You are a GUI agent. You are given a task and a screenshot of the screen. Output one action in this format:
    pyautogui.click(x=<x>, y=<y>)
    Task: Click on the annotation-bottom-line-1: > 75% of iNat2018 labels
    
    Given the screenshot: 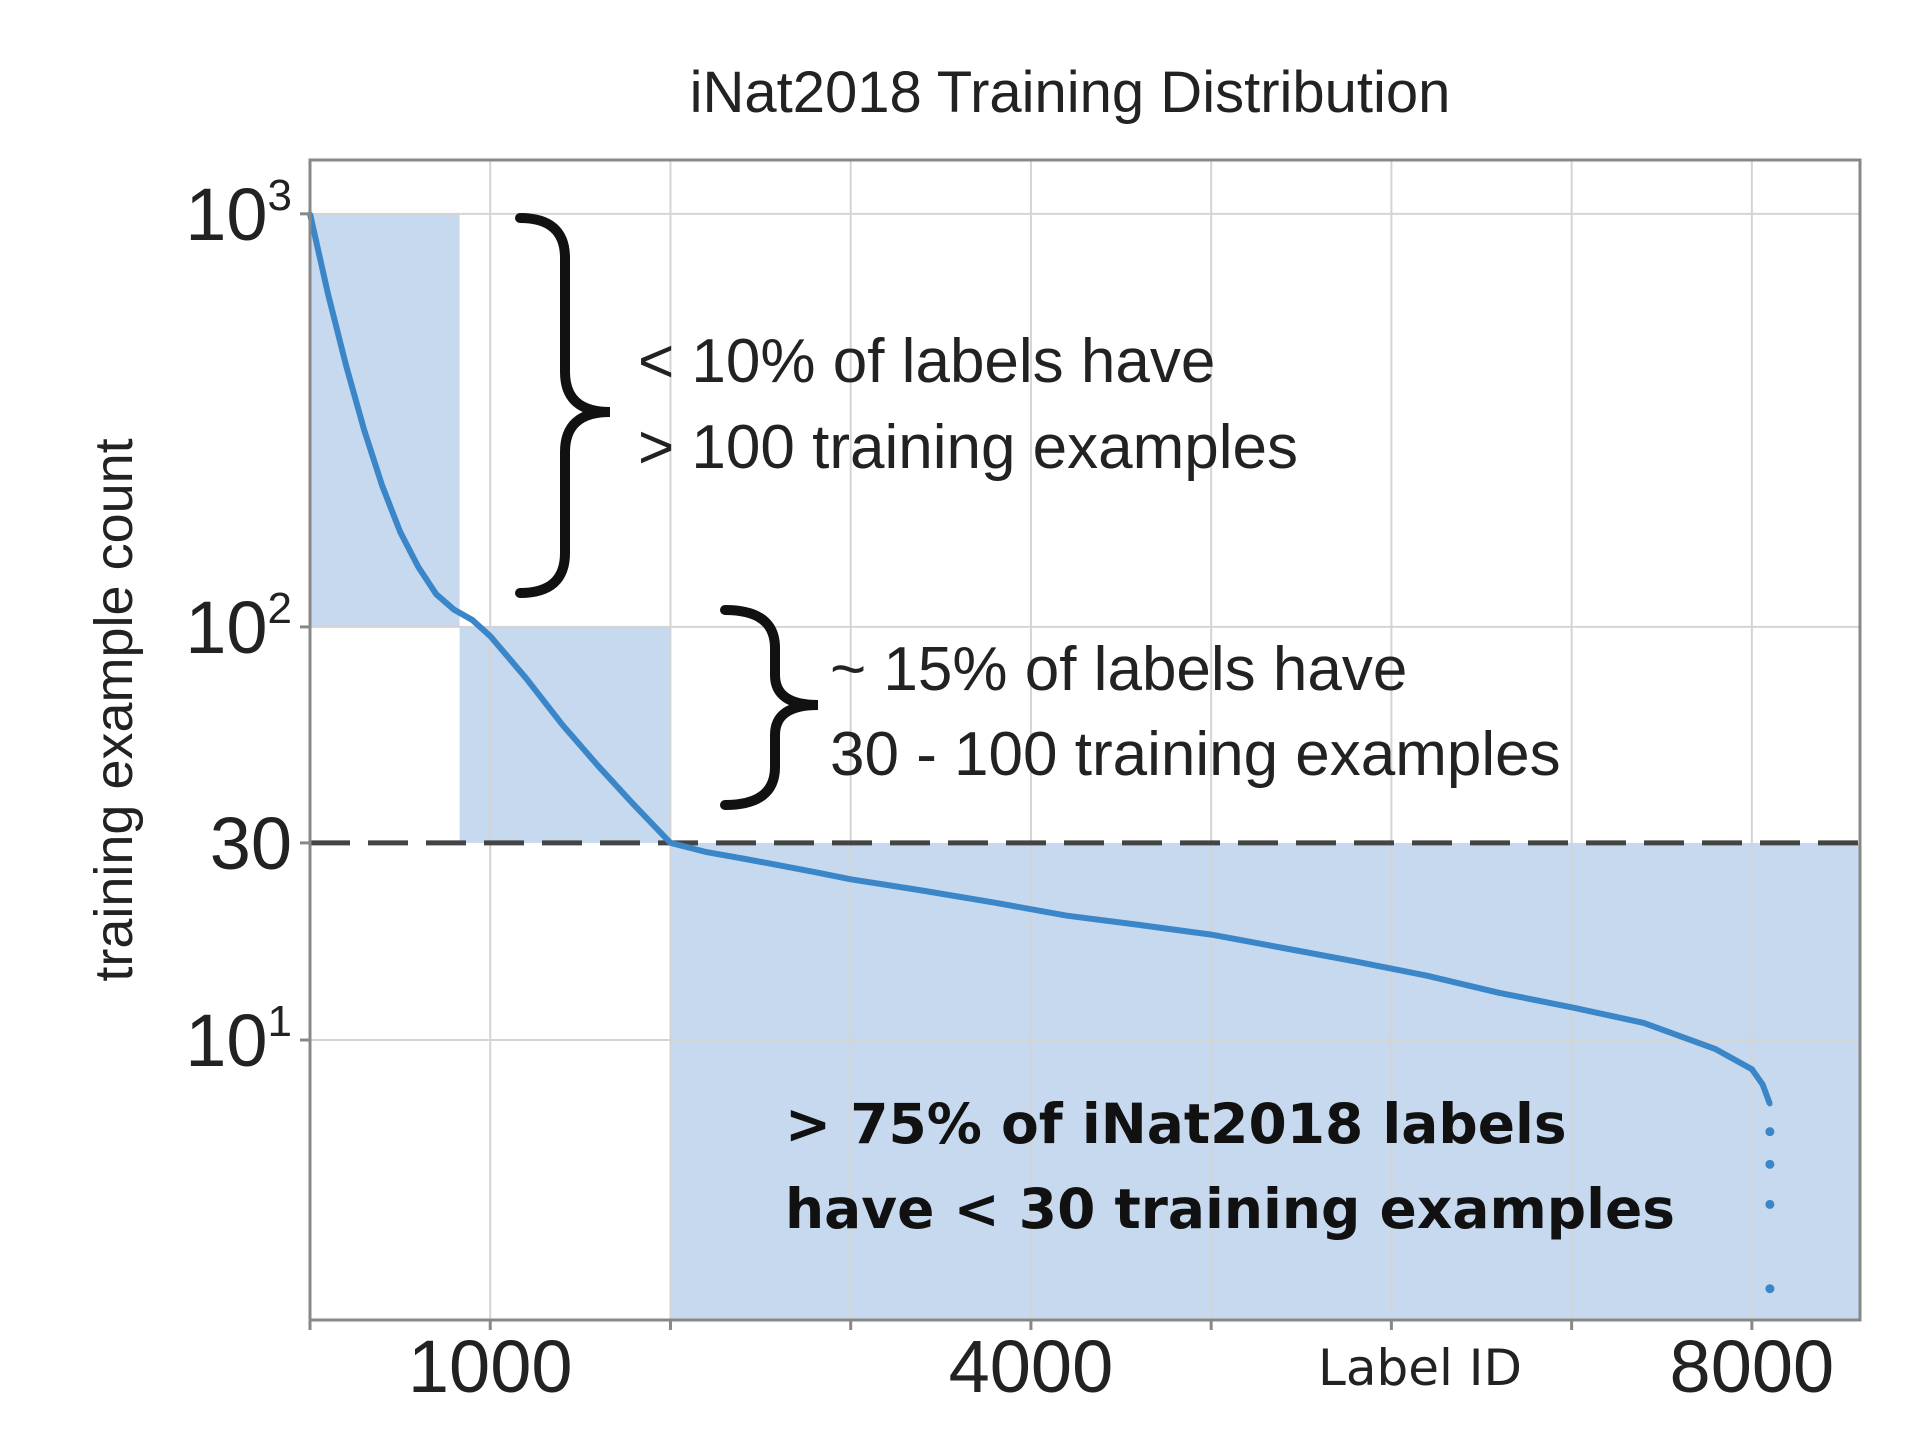 What is the action you would take?
    pyautogui.click(x=1176, y=1124)
    